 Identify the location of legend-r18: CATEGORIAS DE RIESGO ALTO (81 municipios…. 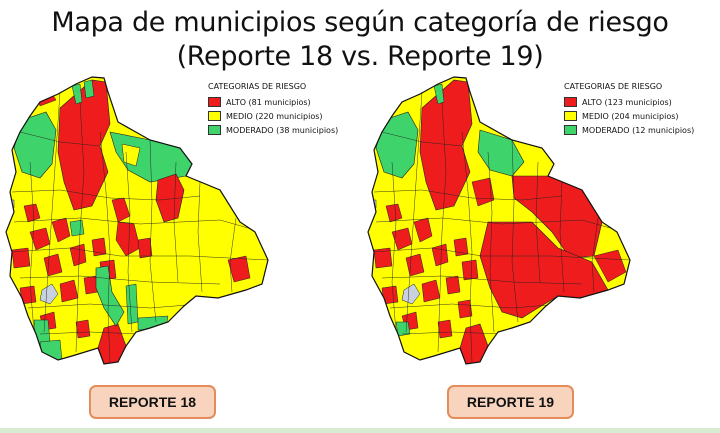
(273, 109).